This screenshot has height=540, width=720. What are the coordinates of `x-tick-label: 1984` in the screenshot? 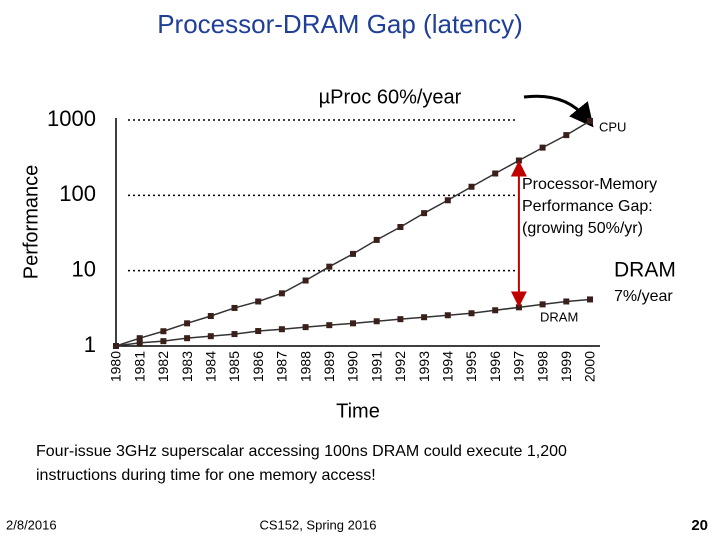 It's located at (211, 366).